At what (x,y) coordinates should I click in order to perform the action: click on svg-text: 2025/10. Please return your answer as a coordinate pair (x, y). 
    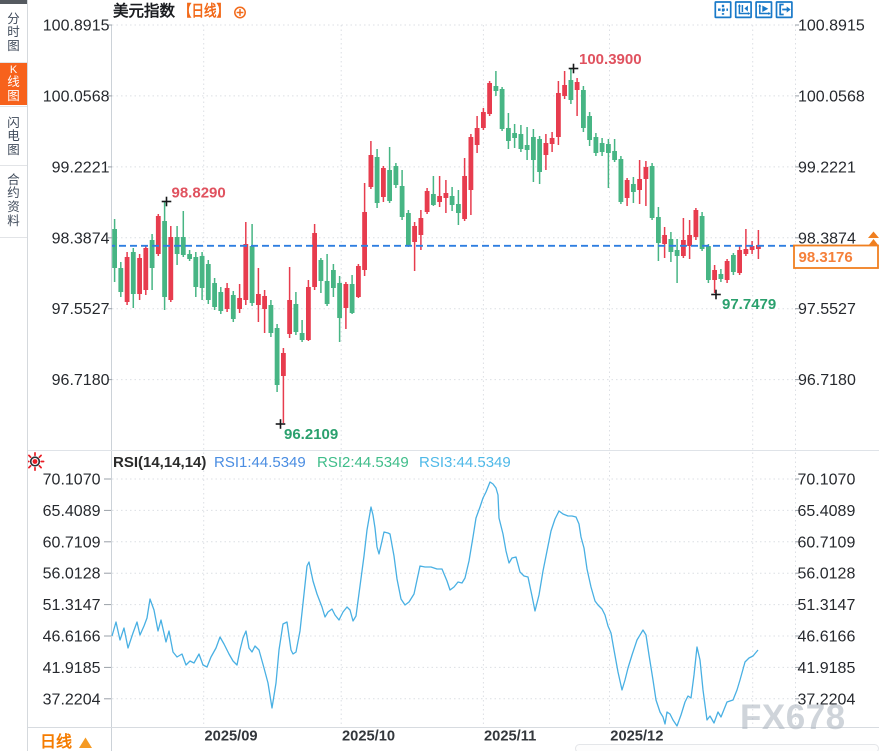
    Looking at the image, I should click on (368, 737).